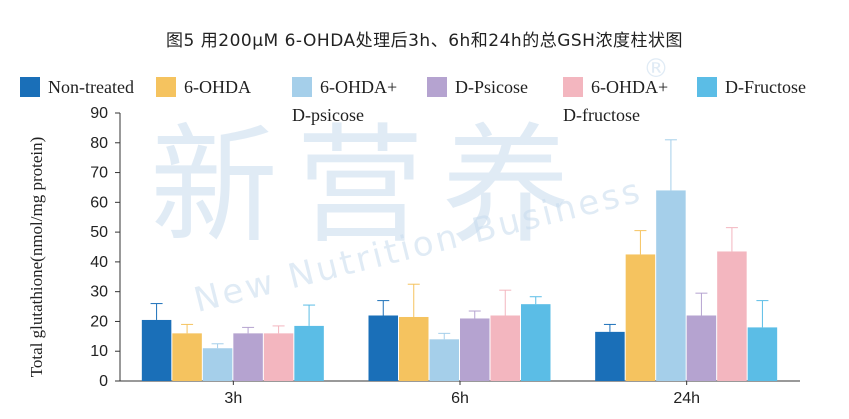  What do you see at coordinates (36, 257) in the screenshot?
I see `y-axis-label: Total glutathione(nmol/mg protein)` at bounding box center [36, 257].